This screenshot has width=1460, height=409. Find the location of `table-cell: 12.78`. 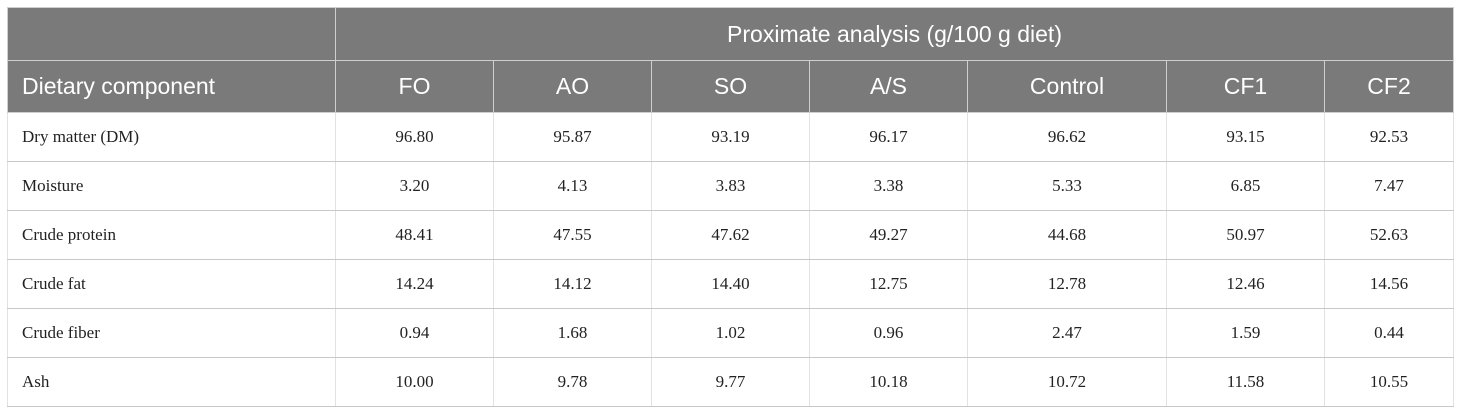

table-cell: 12.78 is located at coordinates (1067, 284).